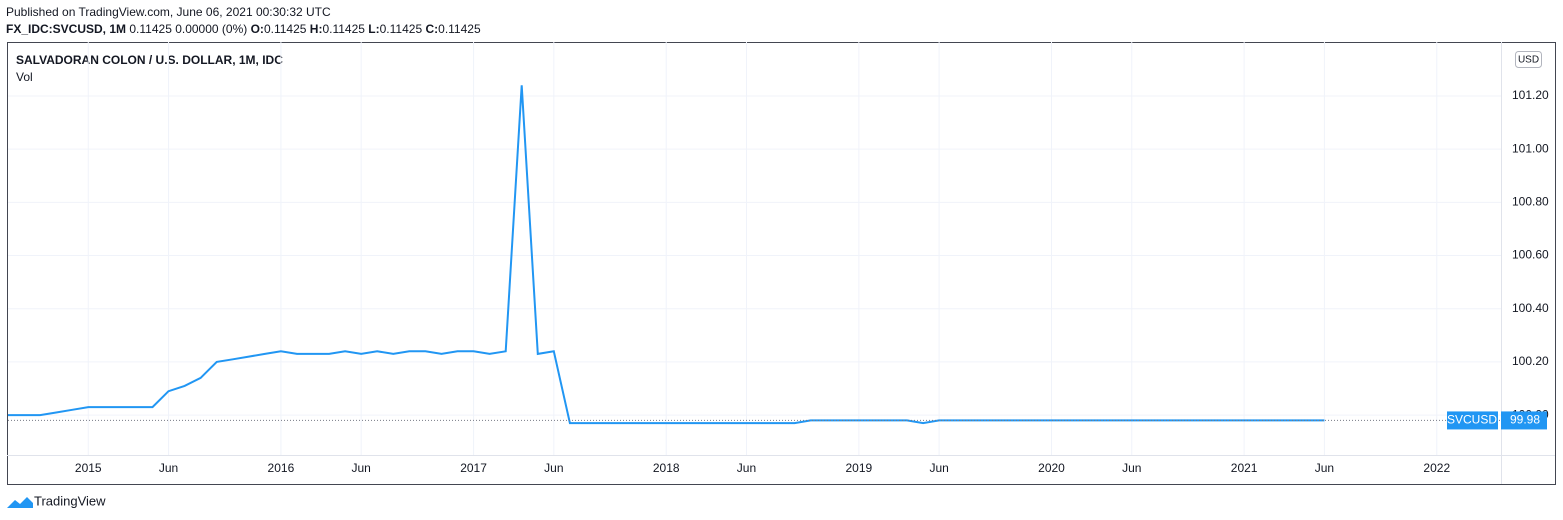 Image resolution: width=1563 pixels, height=520 pixels. I want to click on ohlc-label: C:, so click(432, 29).